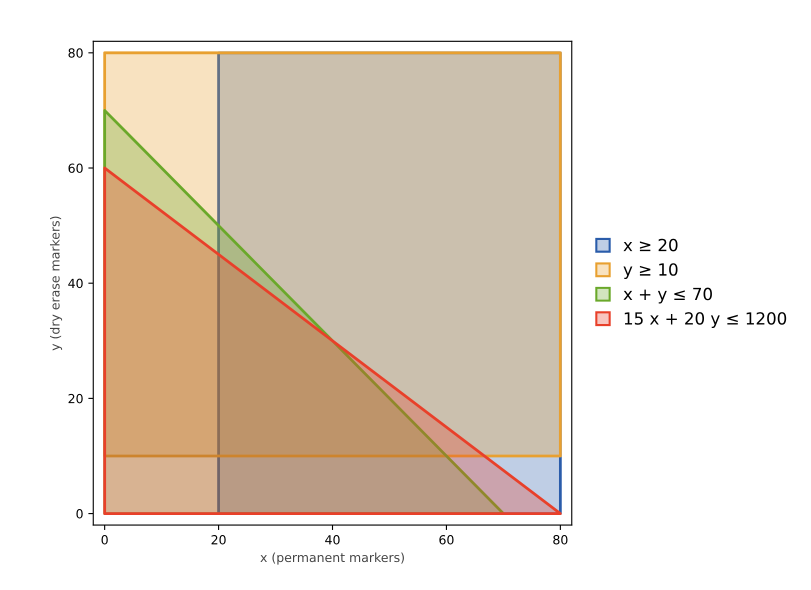 The height and width of the screenshot is (590, 811). What do you see at coordinates (650, 271) in the screenshot?
I see `legend-label: y ≥ 10` at bounding box center [650, 271].